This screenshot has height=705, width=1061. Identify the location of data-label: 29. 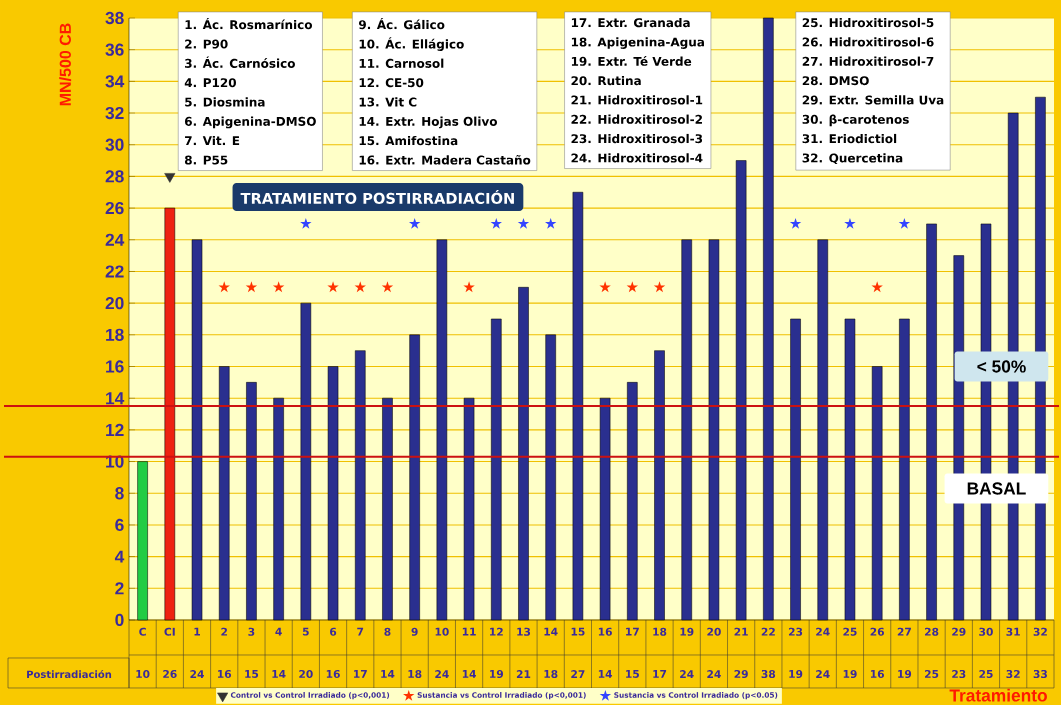
(741, 674).